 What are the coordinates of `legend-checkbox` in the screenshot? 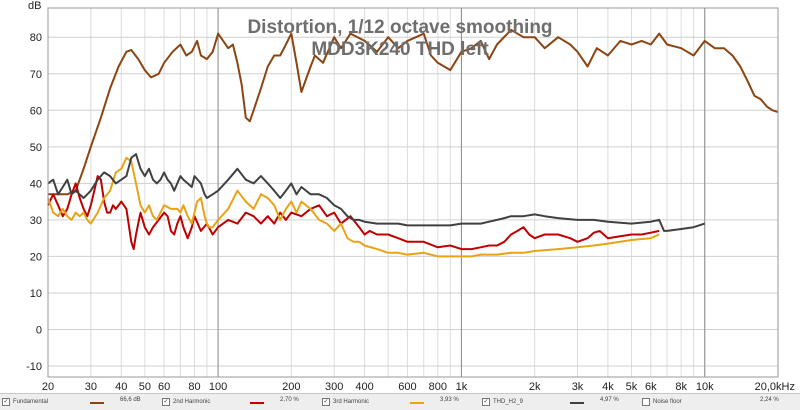 It's located at (646, 402).